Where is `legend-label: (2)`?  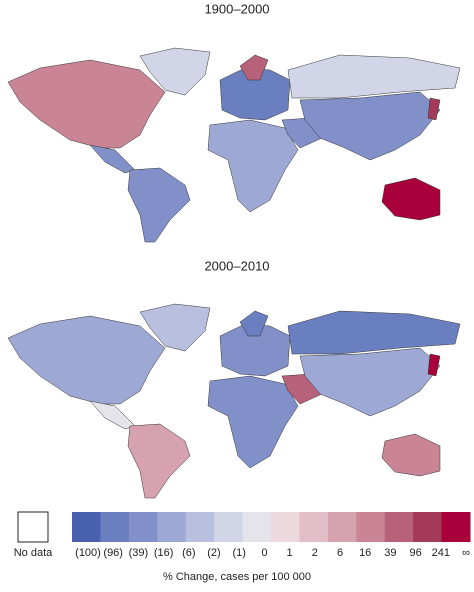 legend-label: (2) is located at coordinates (213, 553).